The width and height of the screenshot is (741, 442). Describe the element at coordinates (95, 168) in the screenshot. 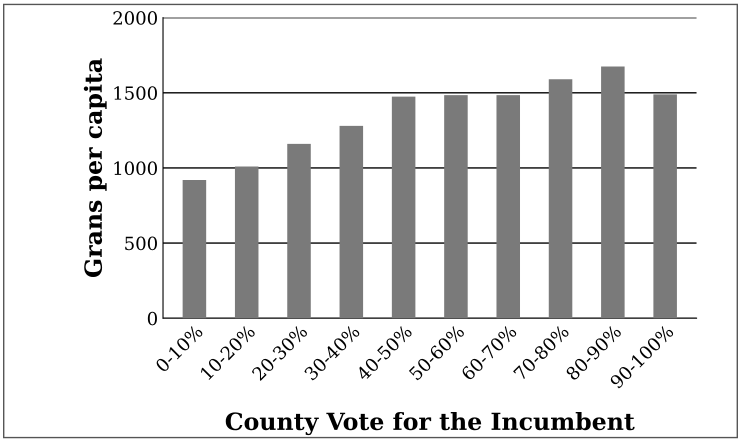

I see `y-axis-title: Grans per capita` at that location.